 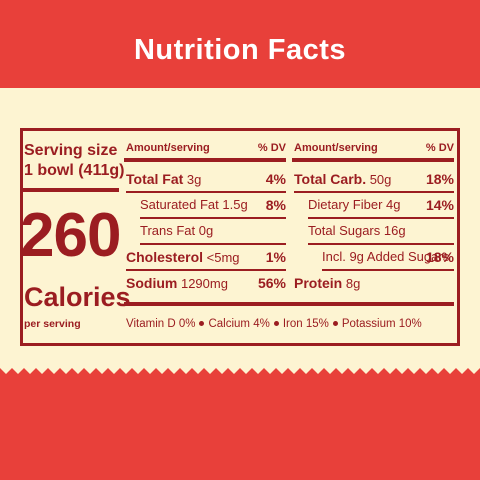 What do you see at coordinates (235, 204) in the screenshot?
I see `nutrient-amount: 1.5g` at bounding box center [235, 204].